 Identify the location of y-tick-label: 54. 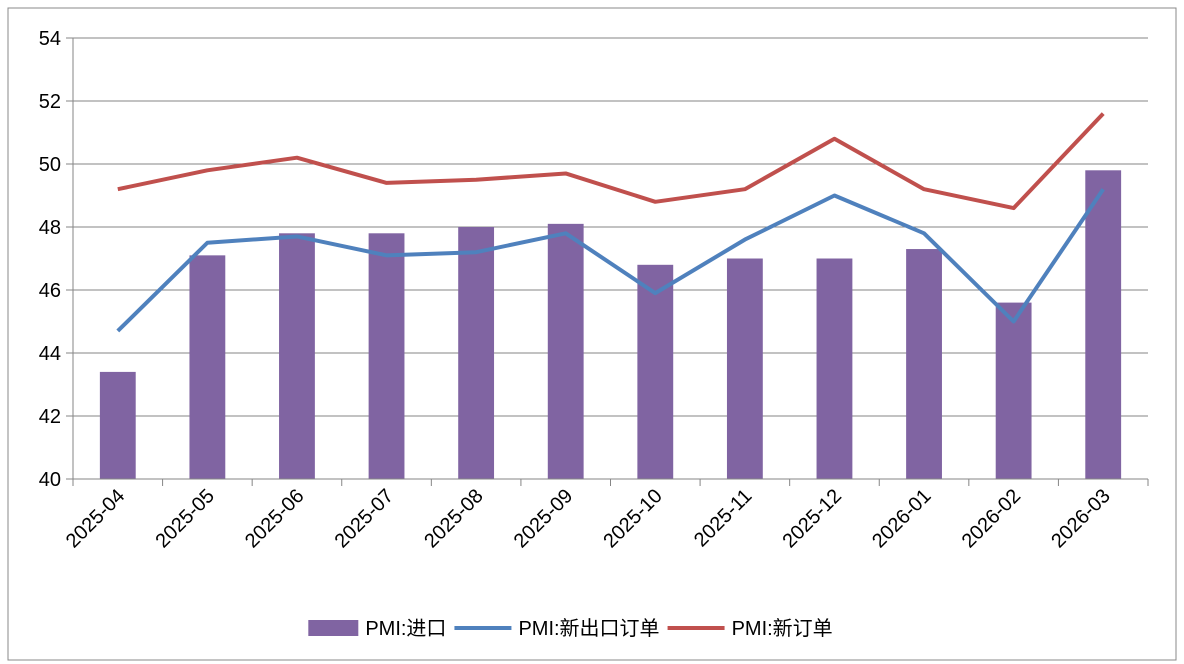
(50, 39).